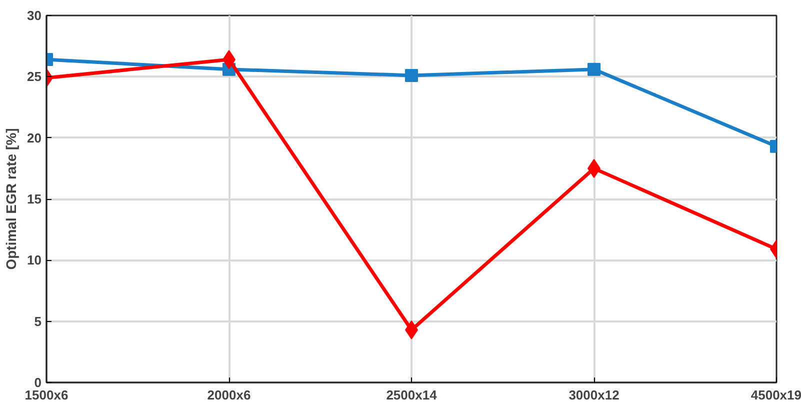 The image size is (801, 405). What do you see at coordinates (229, 395) in the screenshot?
I see `x-tick-label: 2000x6` at bounding box center [229, 395].